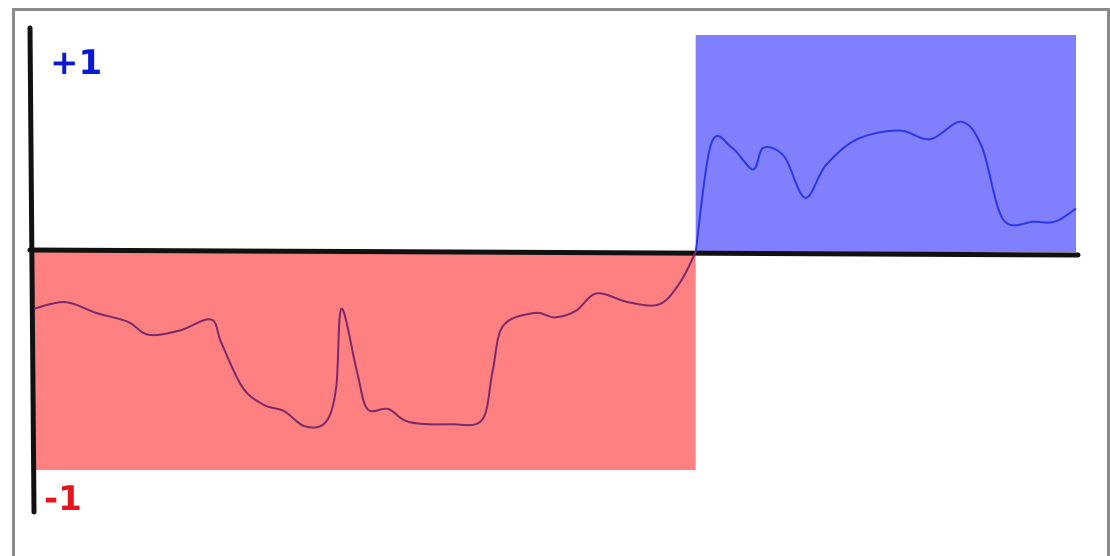 The height and width of the screenshot is (556, 1110). Describe the element at coordinates (32, 270) in the screenshot. I see `y-axis` at that location.